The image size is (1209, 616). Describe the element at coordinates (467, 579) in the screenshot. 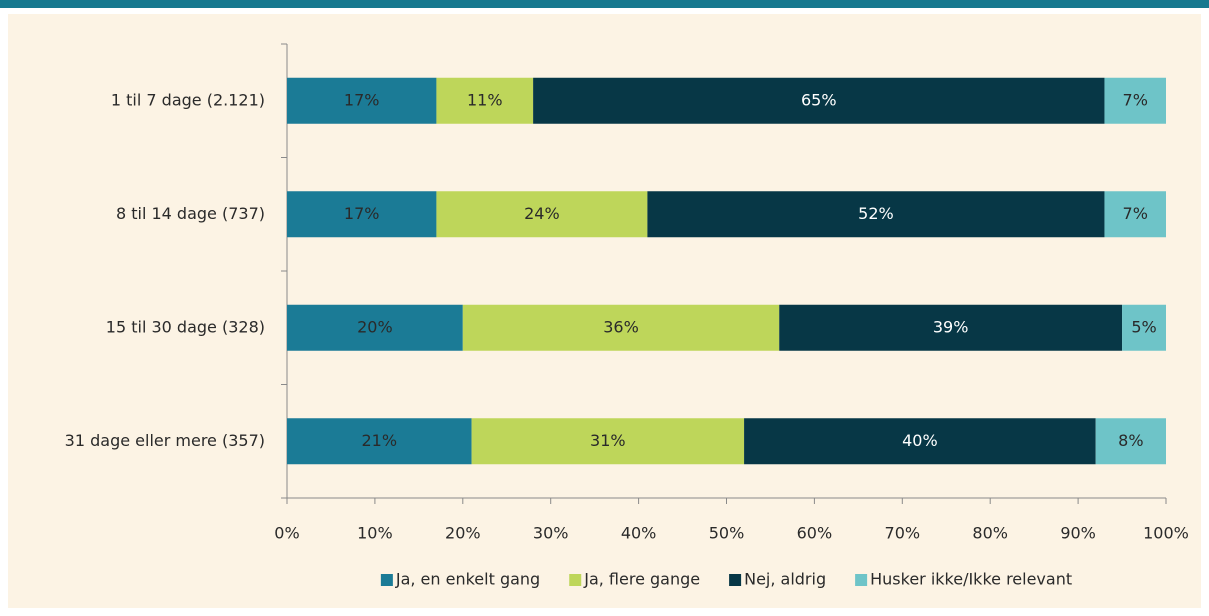

I see `legend-label: Ja, en enkelt gang` at that location.